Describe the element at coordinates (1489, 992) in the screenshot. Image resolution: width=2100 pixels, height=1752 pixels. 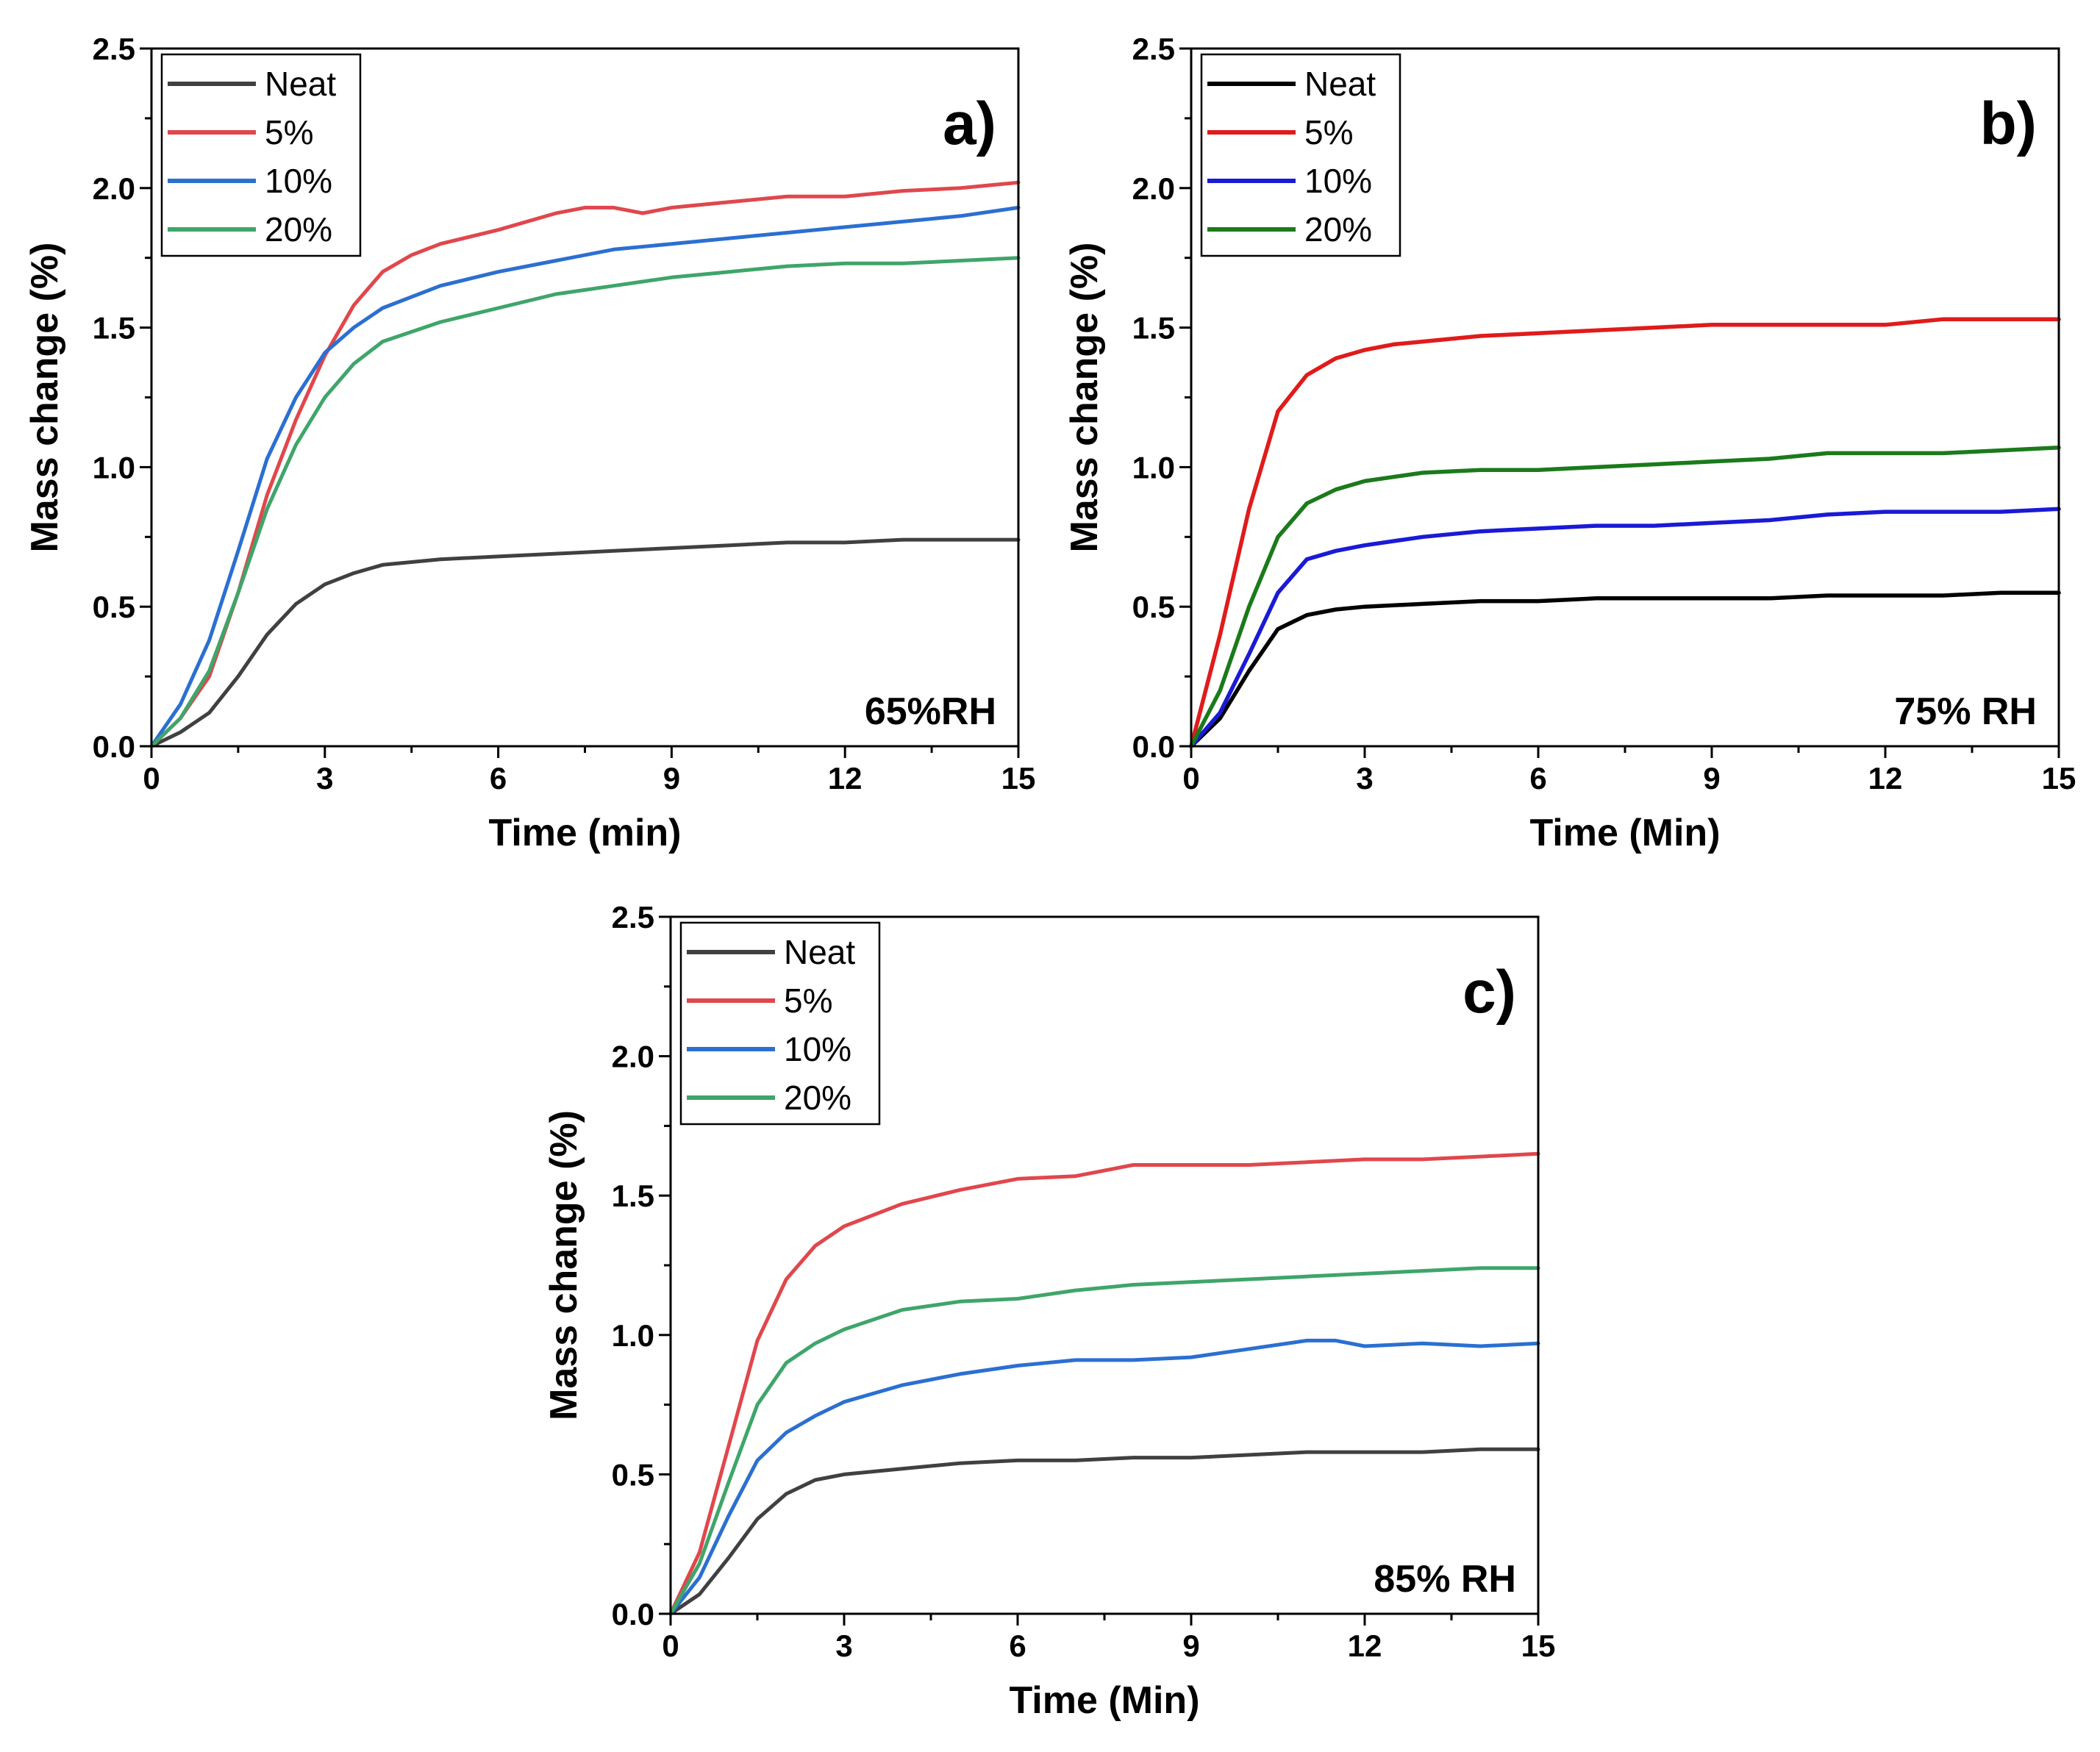
I see `panel-label: c)` at that location.